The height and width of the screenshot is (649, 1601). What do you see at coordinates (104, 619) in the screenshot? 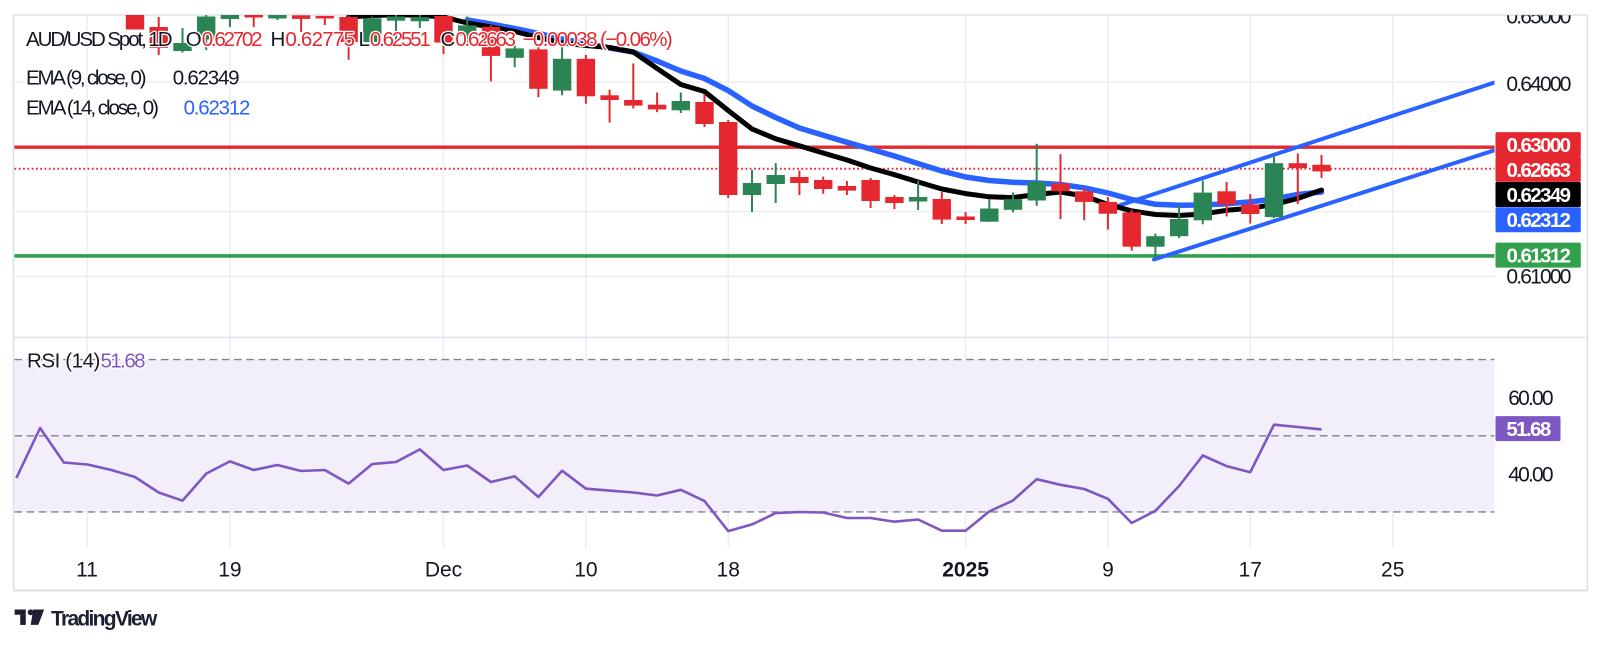
I see `svg-text: TradingView` at bounding box center [104, 619].